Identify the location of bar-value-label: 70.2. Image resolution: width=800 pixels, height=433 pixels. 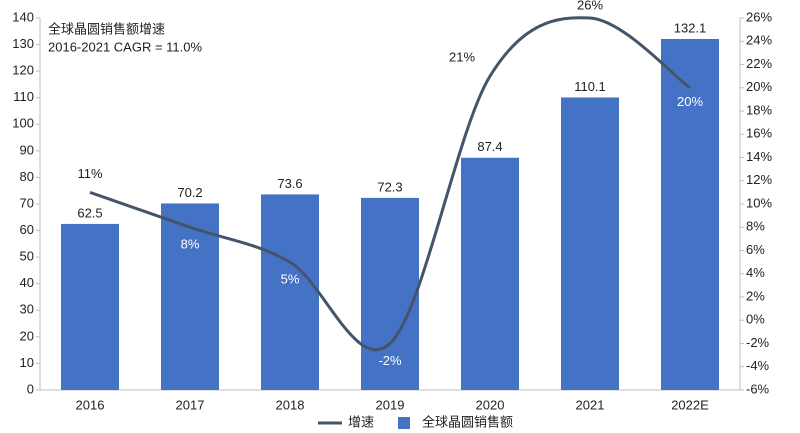
(189, 192).